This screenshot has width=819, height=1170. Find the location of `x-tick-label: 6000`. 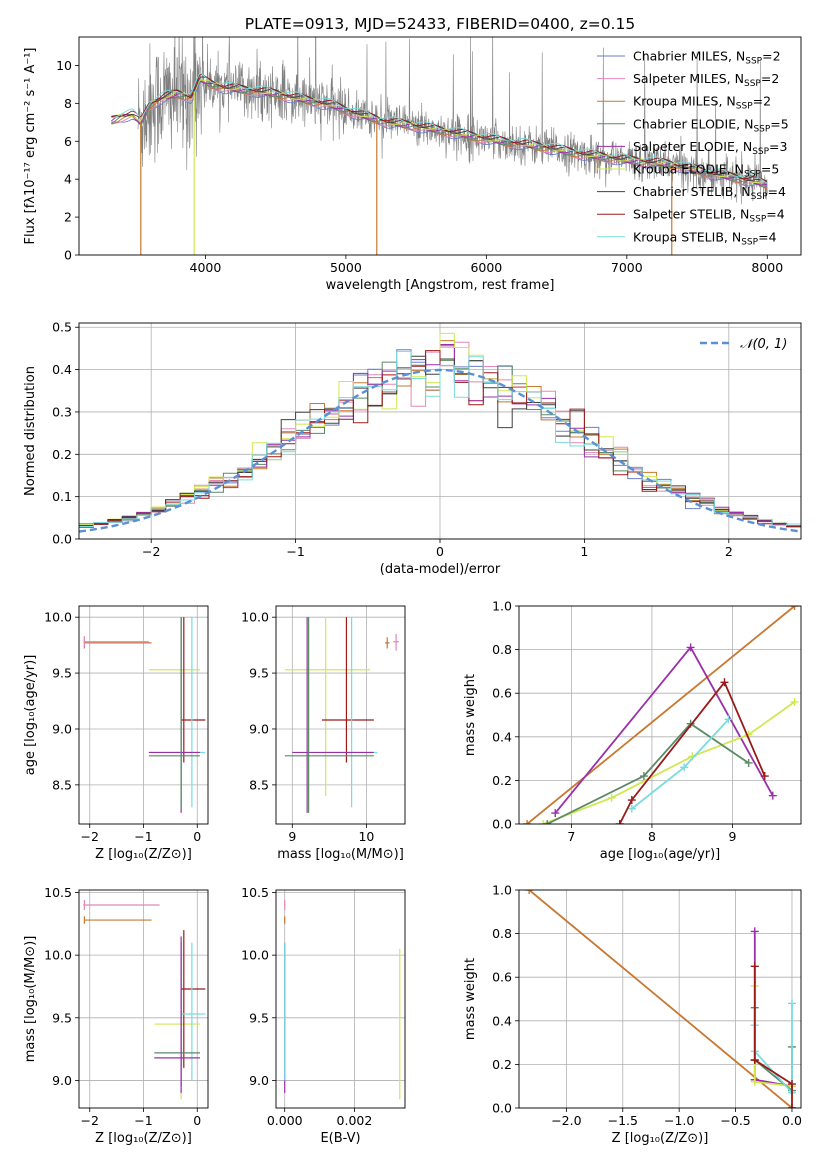

x-tick-label: 6000 is located at coordinates (486, 267).